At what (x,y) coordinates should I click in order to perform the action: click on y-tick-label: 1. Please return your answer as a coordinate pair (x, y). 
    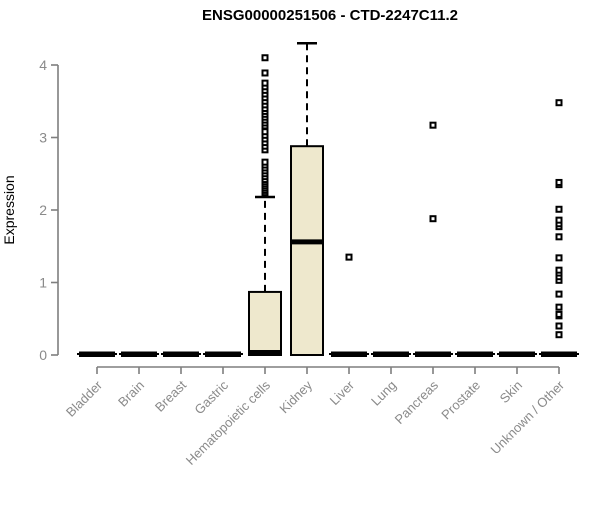
    Looking at the image, I should click on (43, 283).